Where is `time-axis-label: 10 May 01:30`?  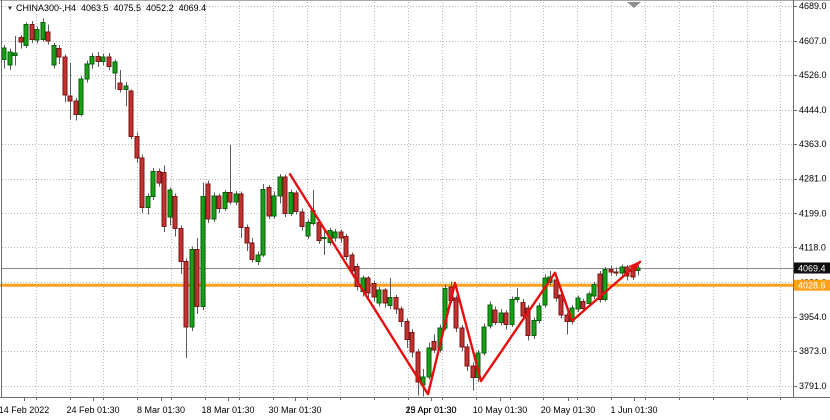
time-axis-label: 10 May 01:30 is located at coordinates (500, 410).